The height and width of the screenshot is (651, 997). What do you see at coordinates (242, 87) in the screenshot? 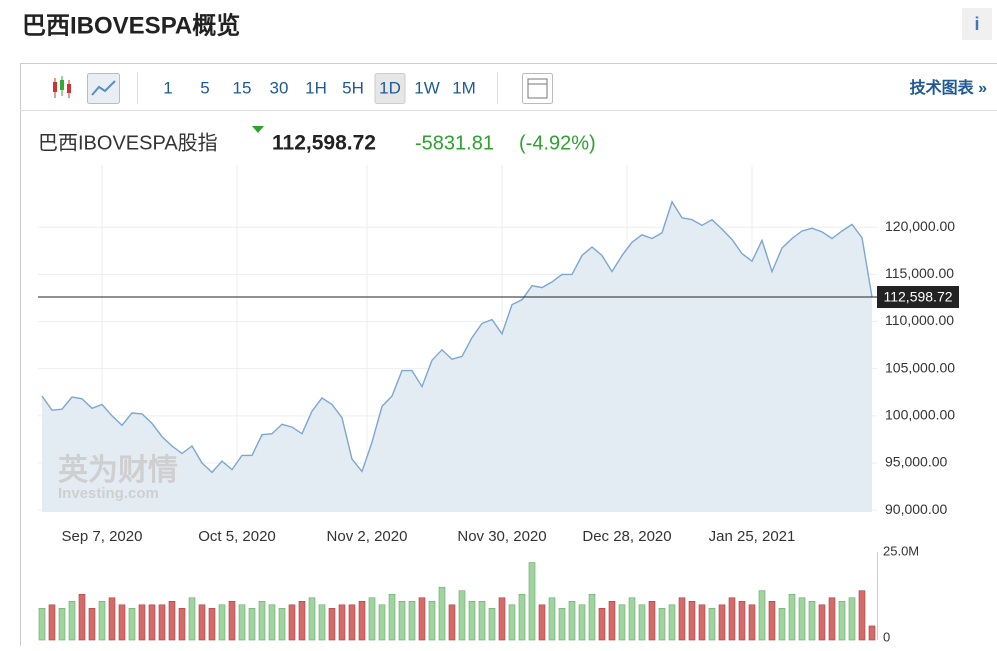
I see `interval-button: 15` at bounding box center [242, 87].